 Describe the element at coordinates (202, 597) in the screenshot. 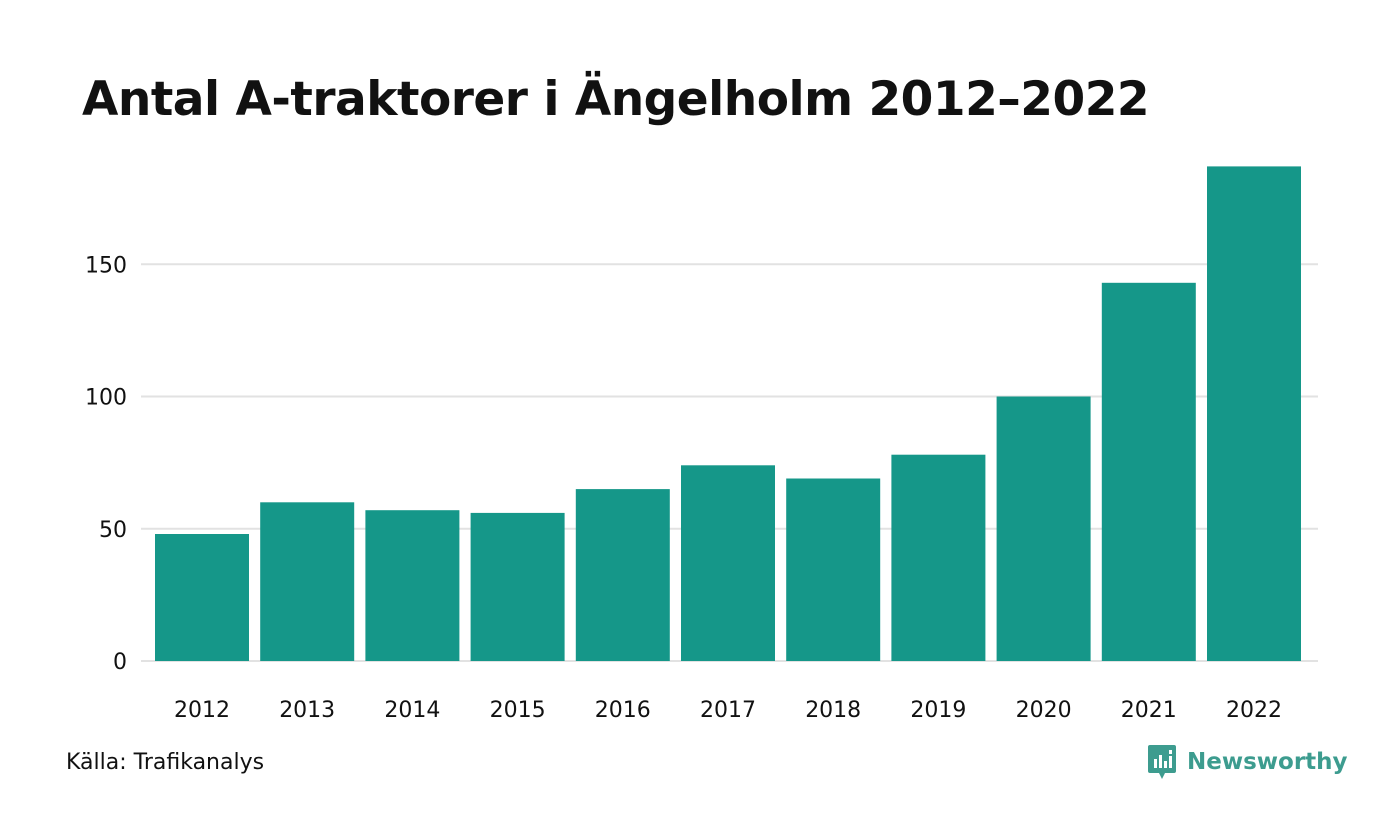

I see `bar-2012` at that location.